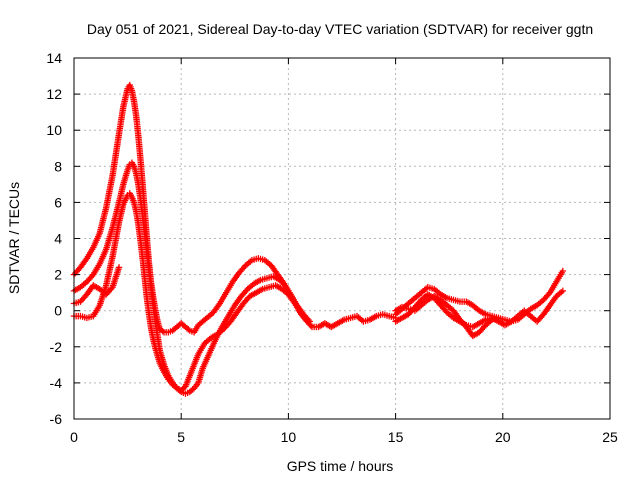 Image resolution: width=640 pixels, height=480 pixels. Describe the element at coordinates (340, 466) in the screenshot. I see `x-axis-label: GPS time / hours` at that location.